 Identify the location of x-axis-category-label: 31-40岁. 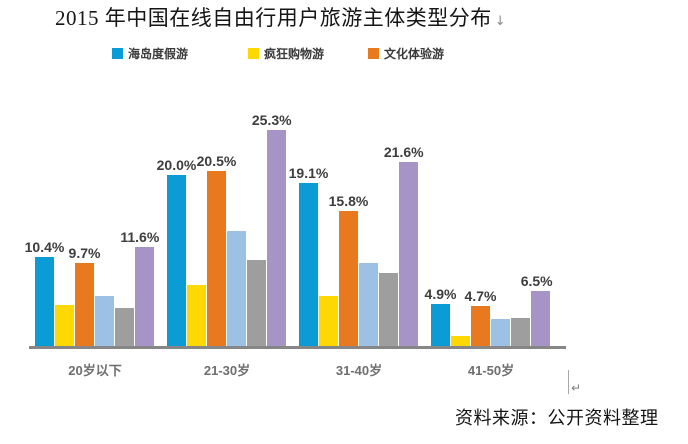
(359, 370).